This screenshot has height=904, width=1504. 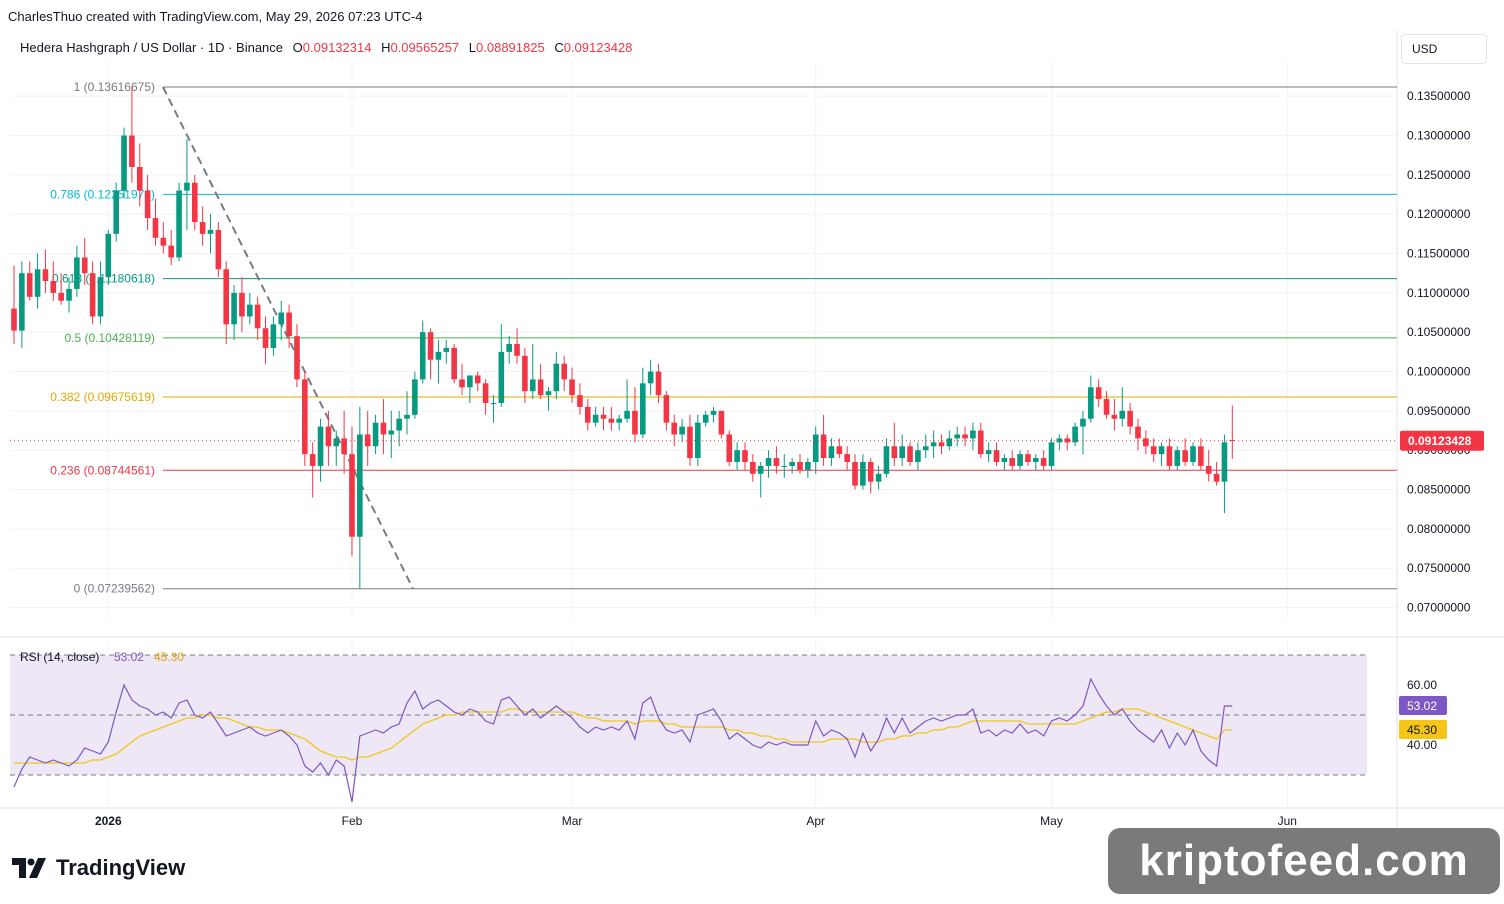 I want to click on price-tick-label: 0.12500000, so click(x=1439, y=175).